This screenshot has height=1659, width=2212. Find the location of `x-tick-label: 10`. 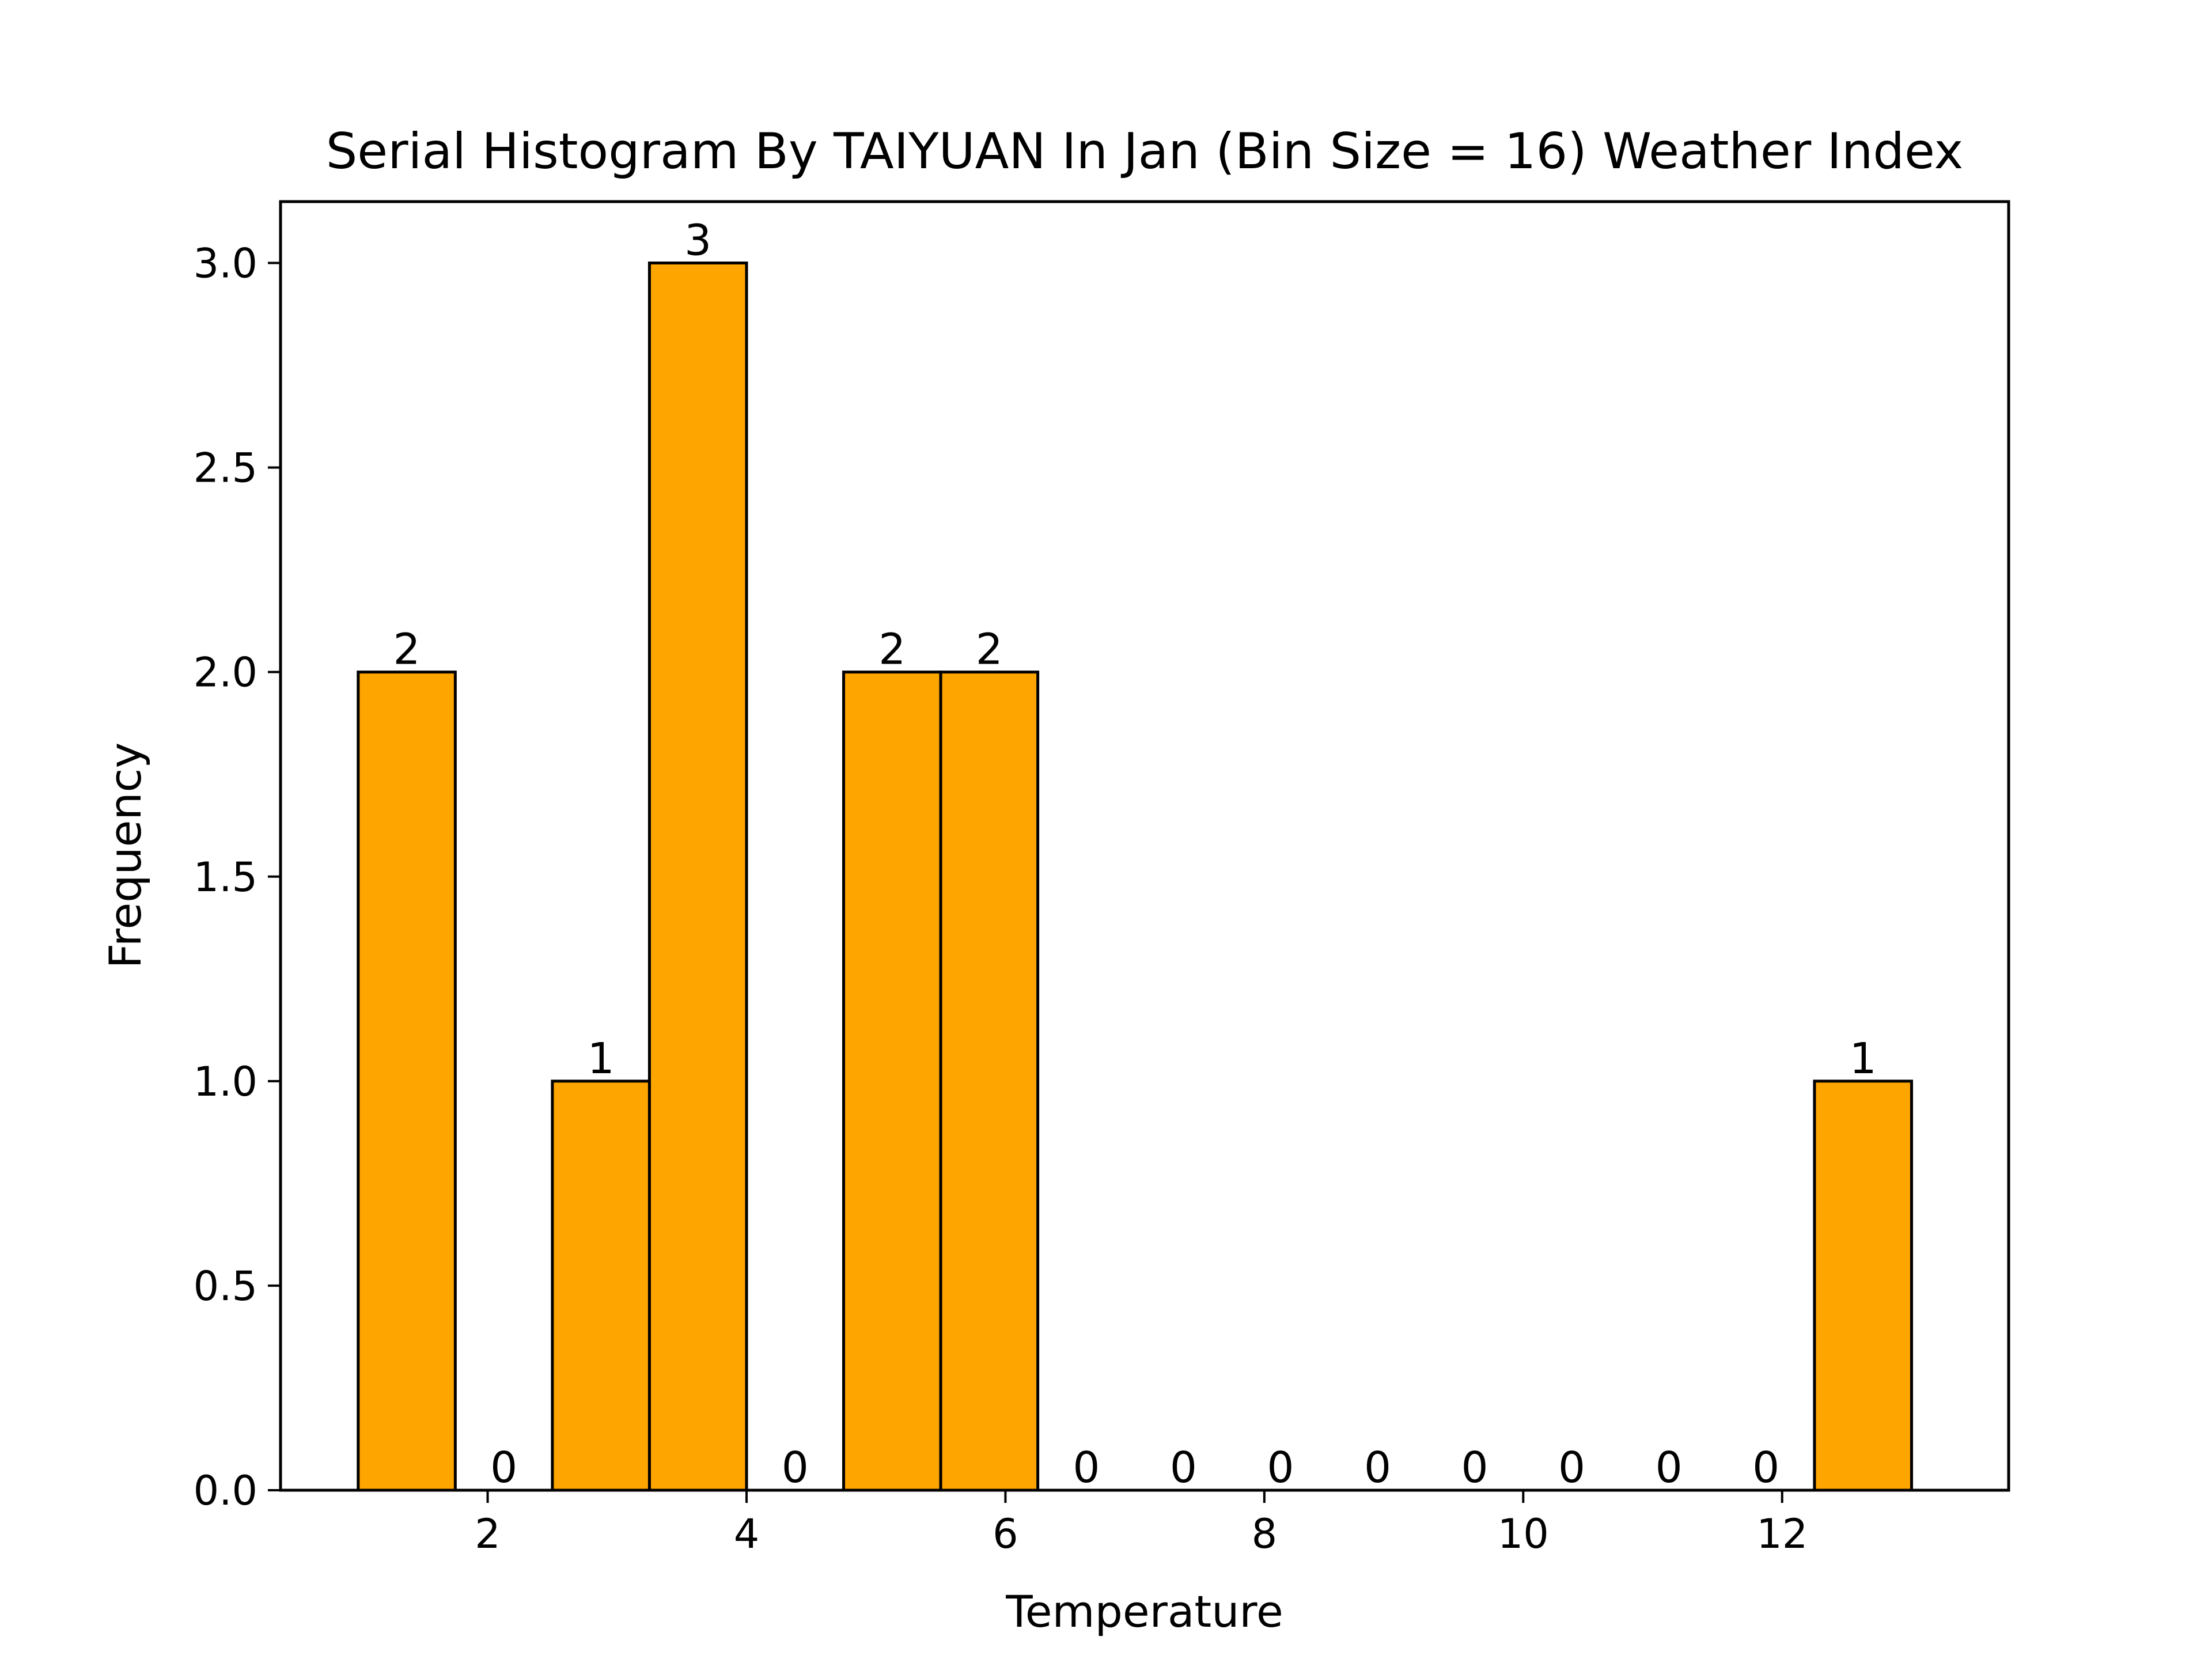

x-tick-label: 10 is located at coordinates (1523, 1534).